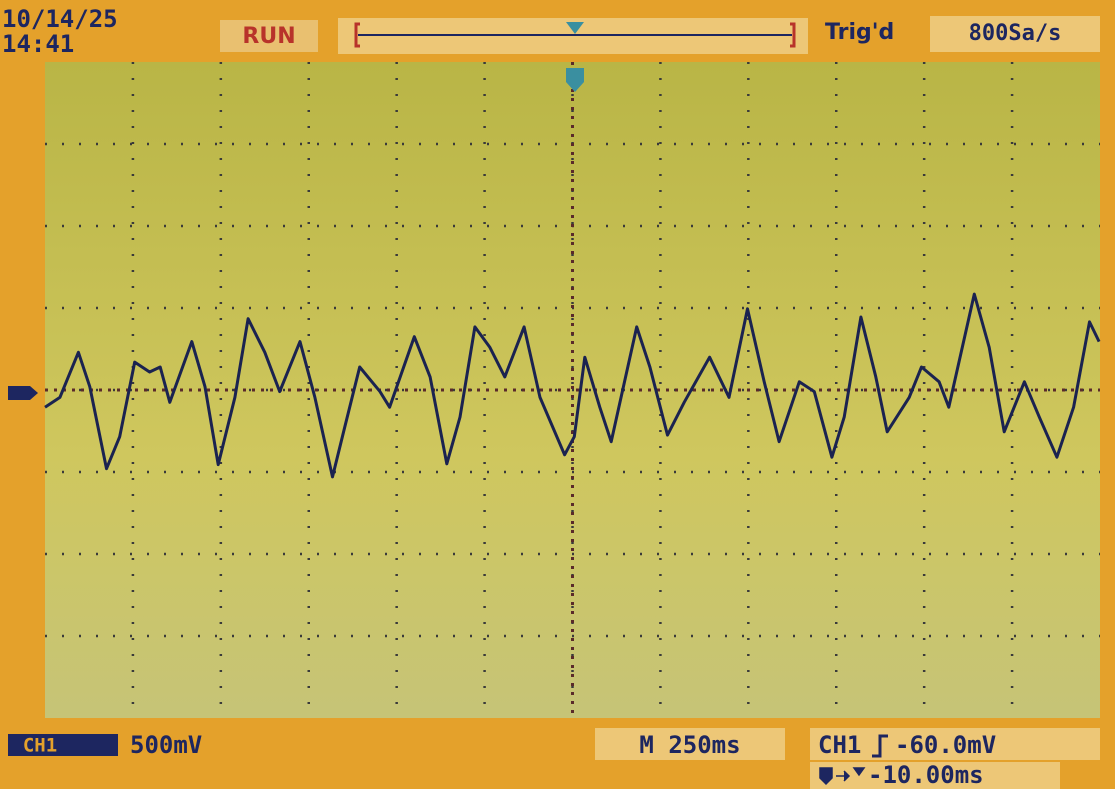  I want to click on timebase-box, so click(690, 744).